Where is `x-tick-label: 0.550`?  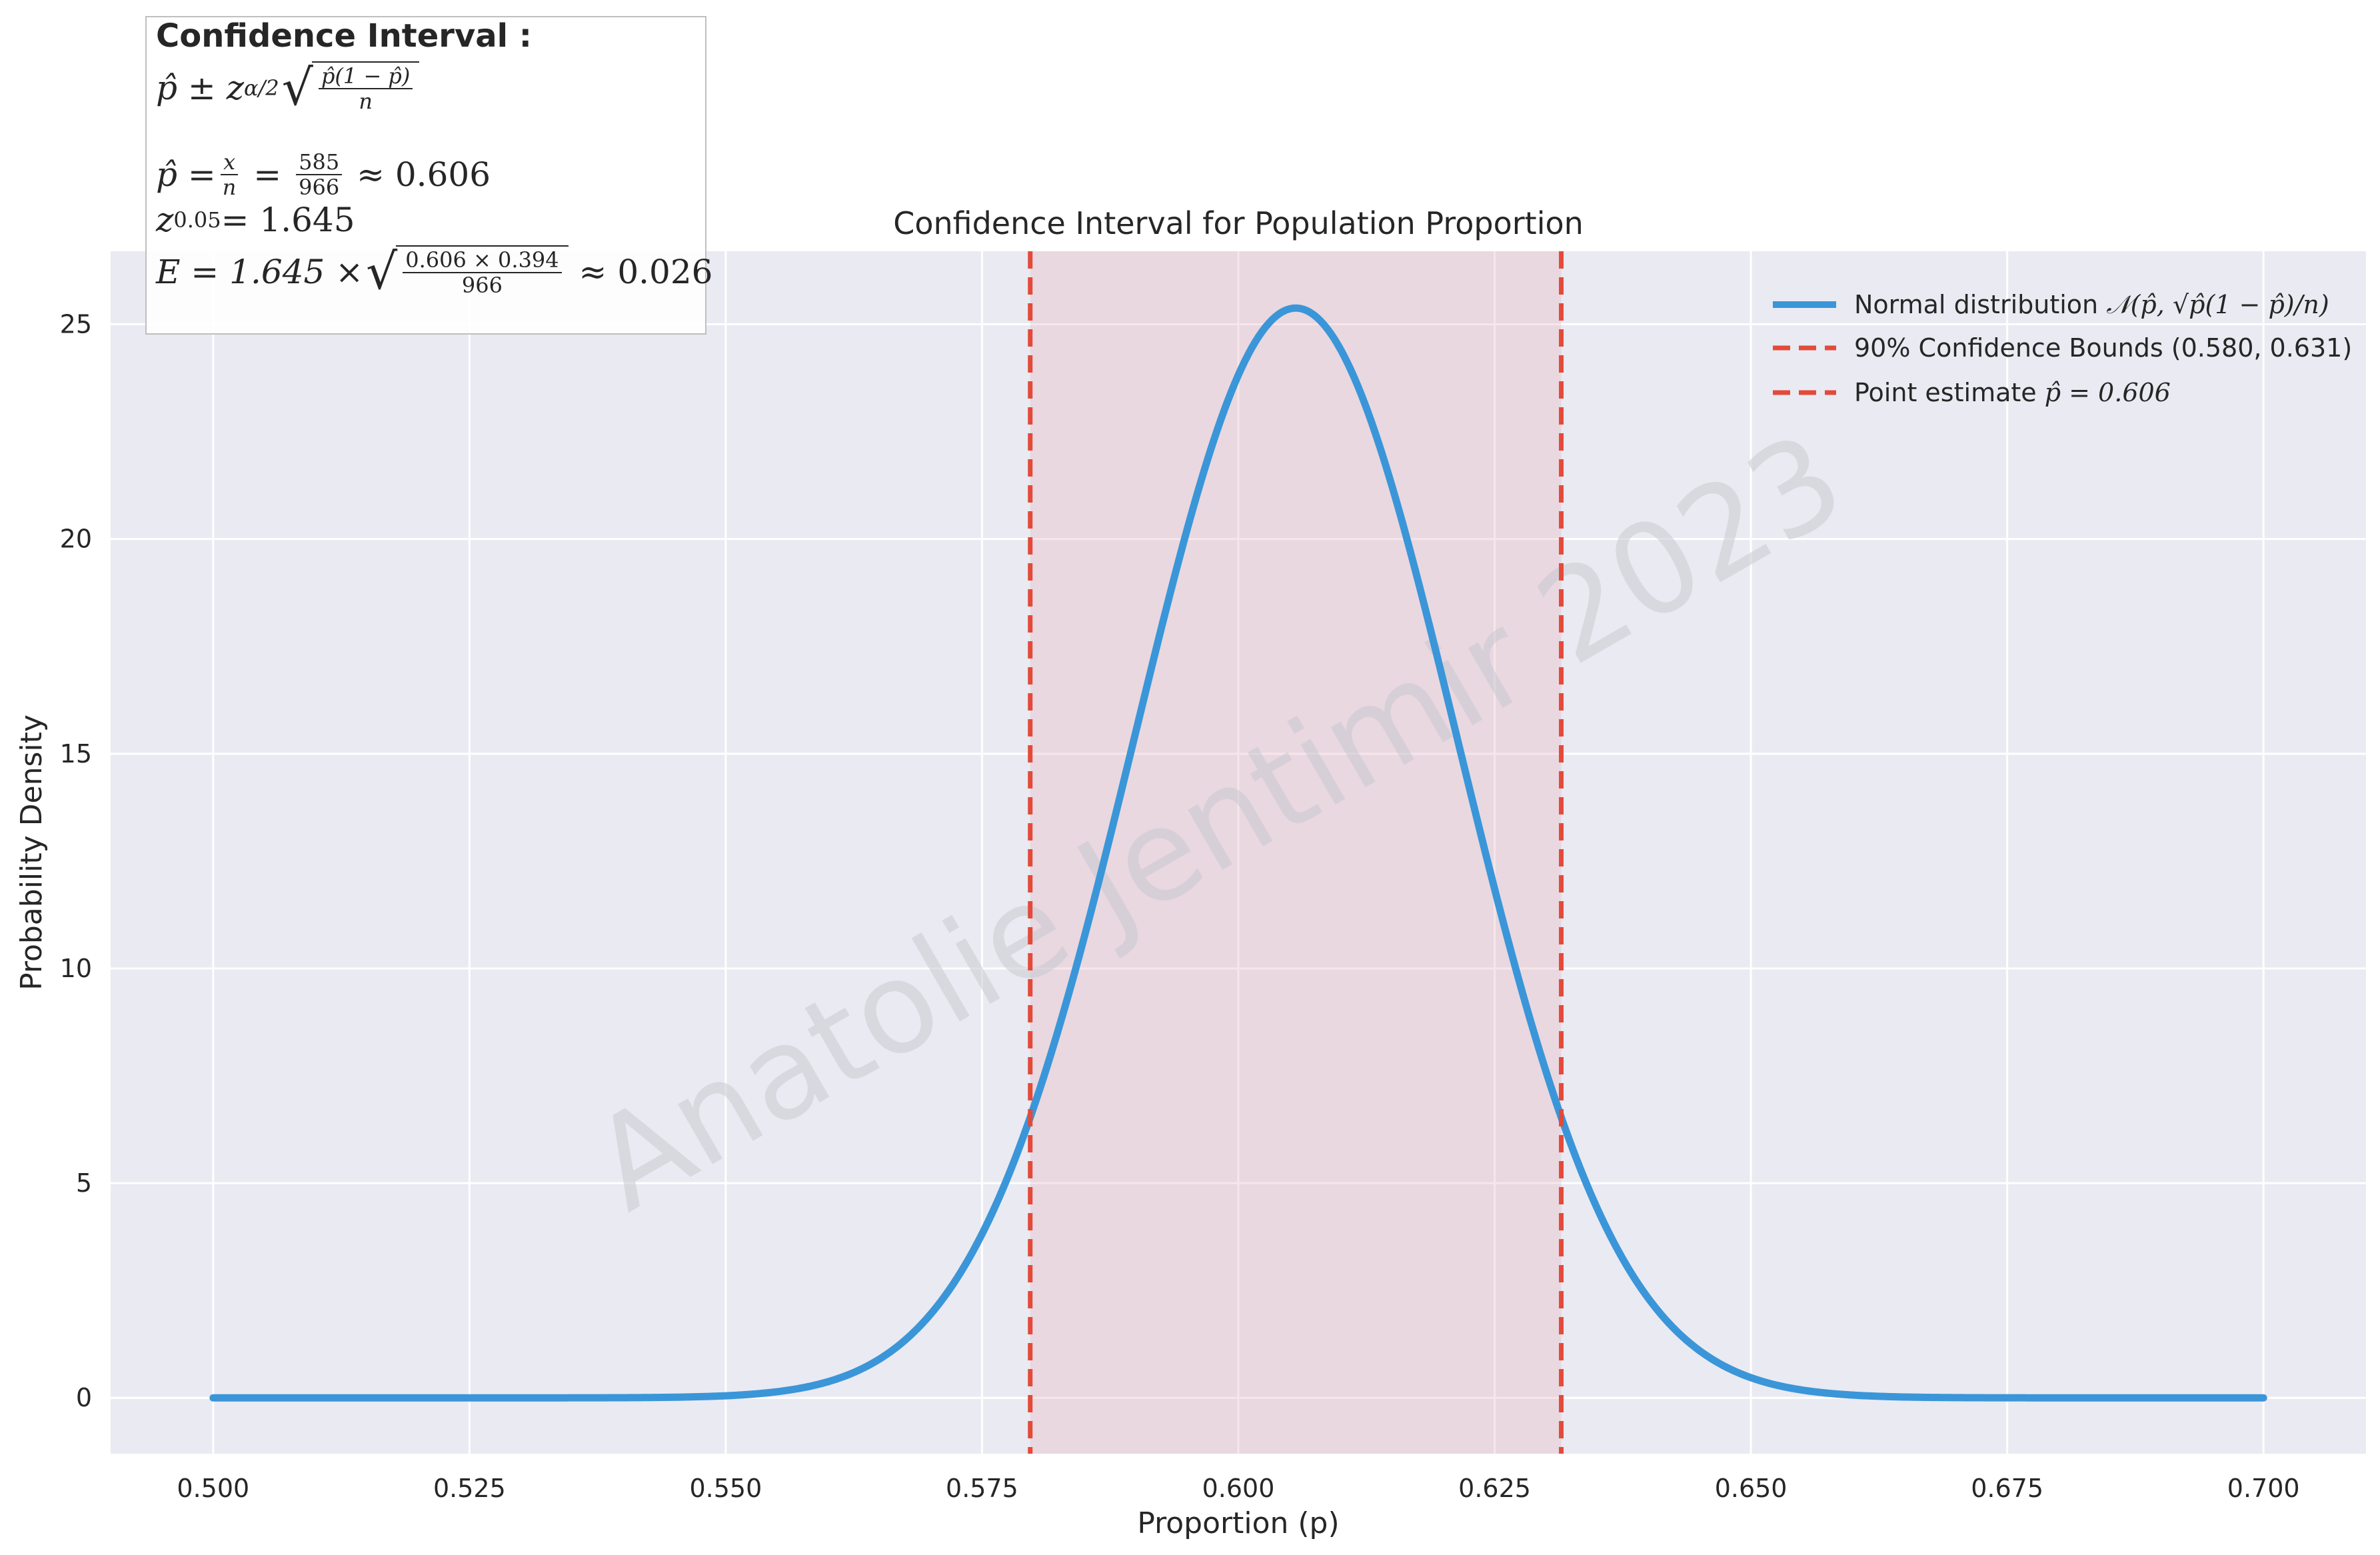 x-tick-label: 0.550 is located at coordinates (726, 1488).